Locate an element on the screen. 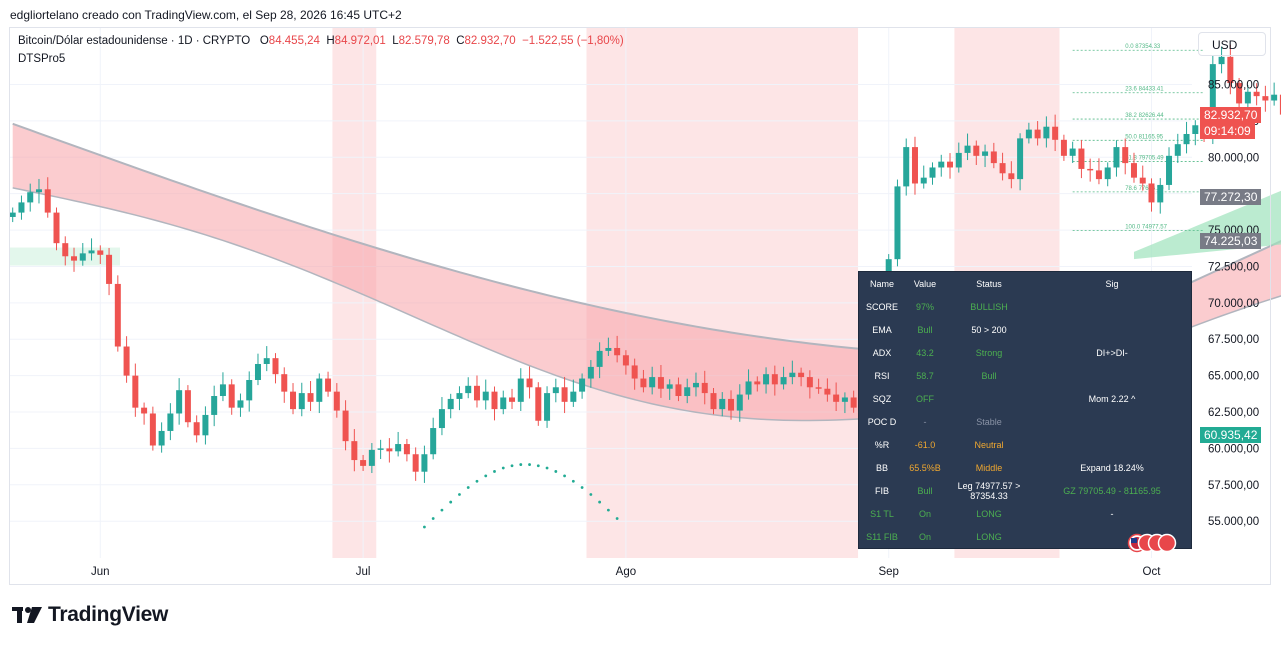 Image resolution: width=1281 pixels, height=645 pixels. y-tick-label: 72.500,00 is located at coordinates (1233, 267).